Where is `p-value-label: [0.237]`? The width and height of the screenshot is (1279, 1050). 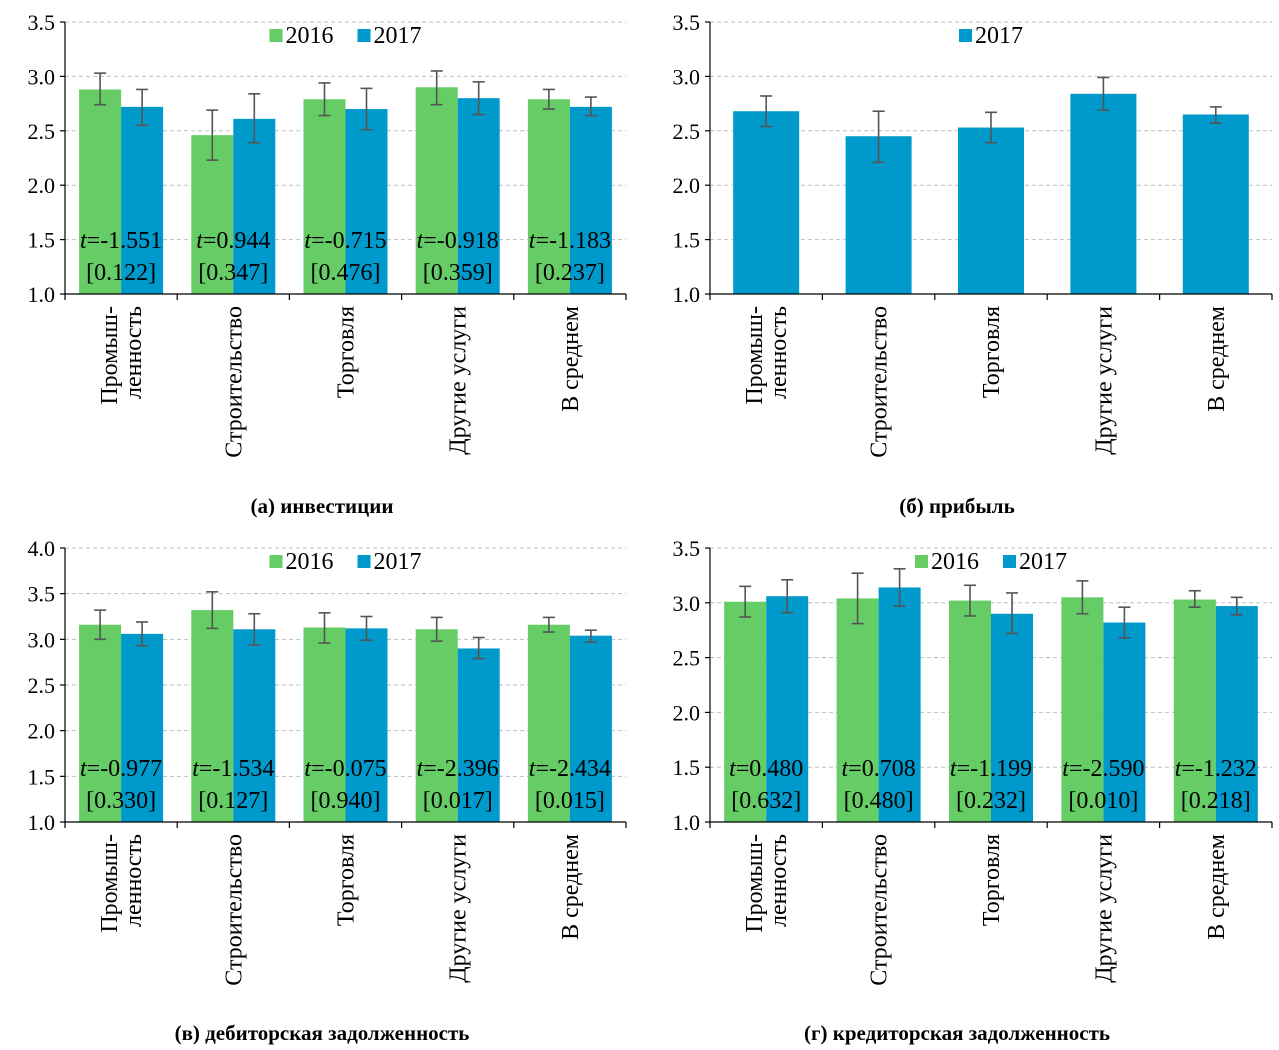
p-value-label: [0.237] is located at coordinates (570, 273).